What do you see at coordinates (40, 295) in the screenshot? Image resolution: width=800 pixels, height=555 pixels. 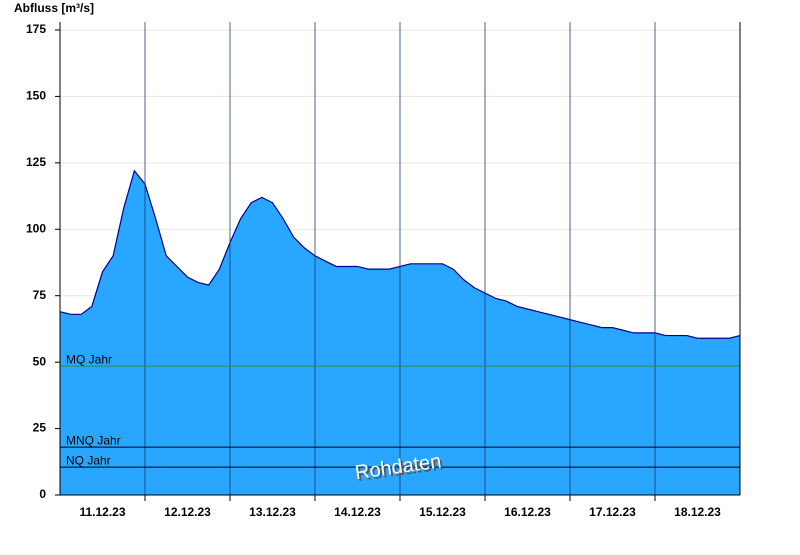 I see `y-tick-label: 75` at bounding box center [40, 295].